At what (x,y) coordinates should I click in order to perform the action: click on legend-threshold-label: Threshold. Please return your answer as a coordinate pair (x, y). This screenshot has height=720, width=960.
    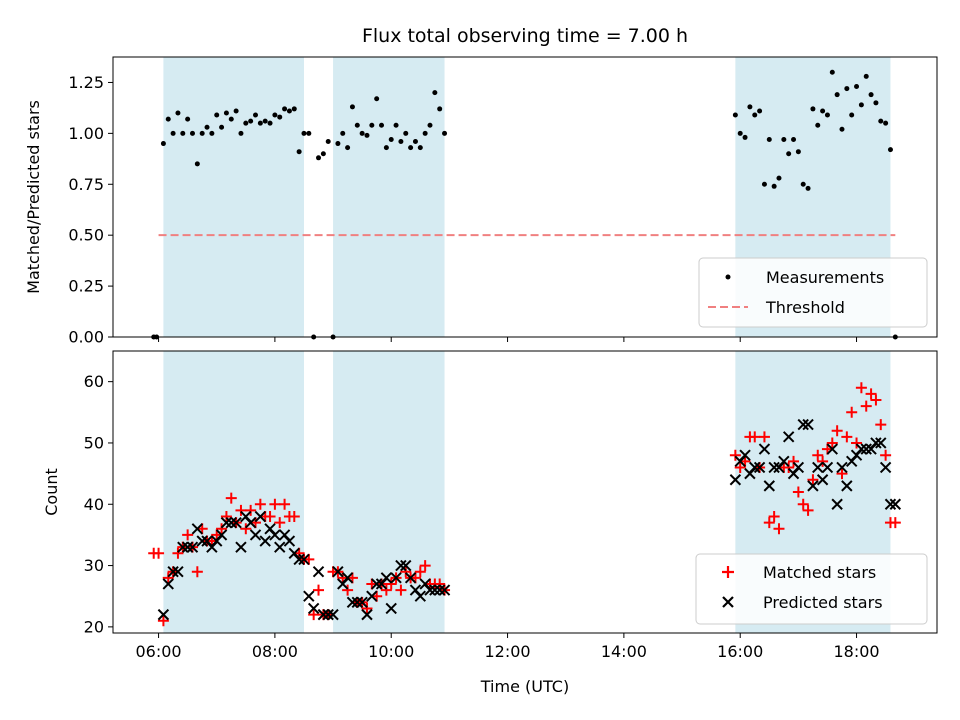
    Looking at the image, I should click on (805, 307).